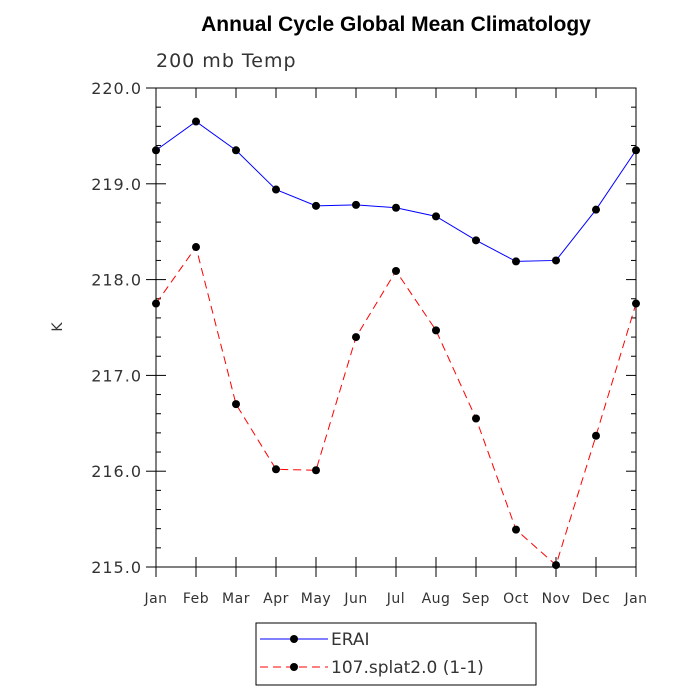 The image size is (700, 700). What do you see at coordinates (116, 471) in the screenshot?
I see `y-tick-label: 216.0` at bounding box center [116, 471].